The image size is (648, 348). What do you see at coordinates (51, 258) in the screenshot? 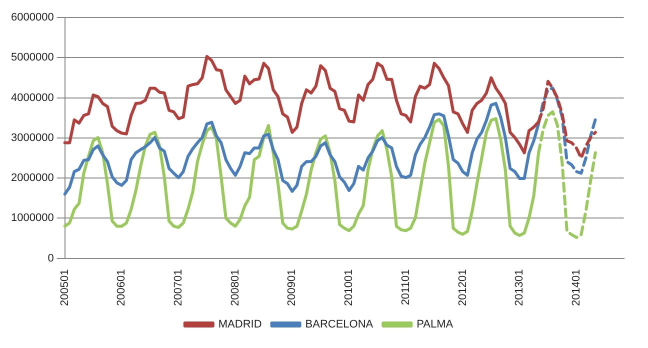
I see `y-tick-label: 0` at bounding box center [51, 258].